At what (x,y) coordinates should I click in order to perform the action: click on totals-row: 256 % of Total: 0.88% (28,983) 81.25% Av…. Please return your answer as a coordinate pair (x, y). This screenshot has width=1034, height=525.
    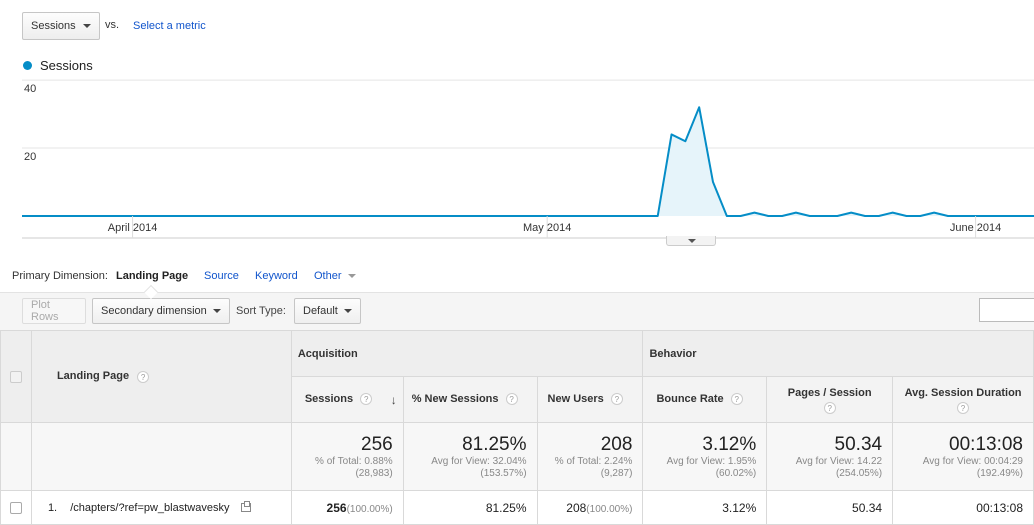
    Looking at the image, I should click on (517, 456).